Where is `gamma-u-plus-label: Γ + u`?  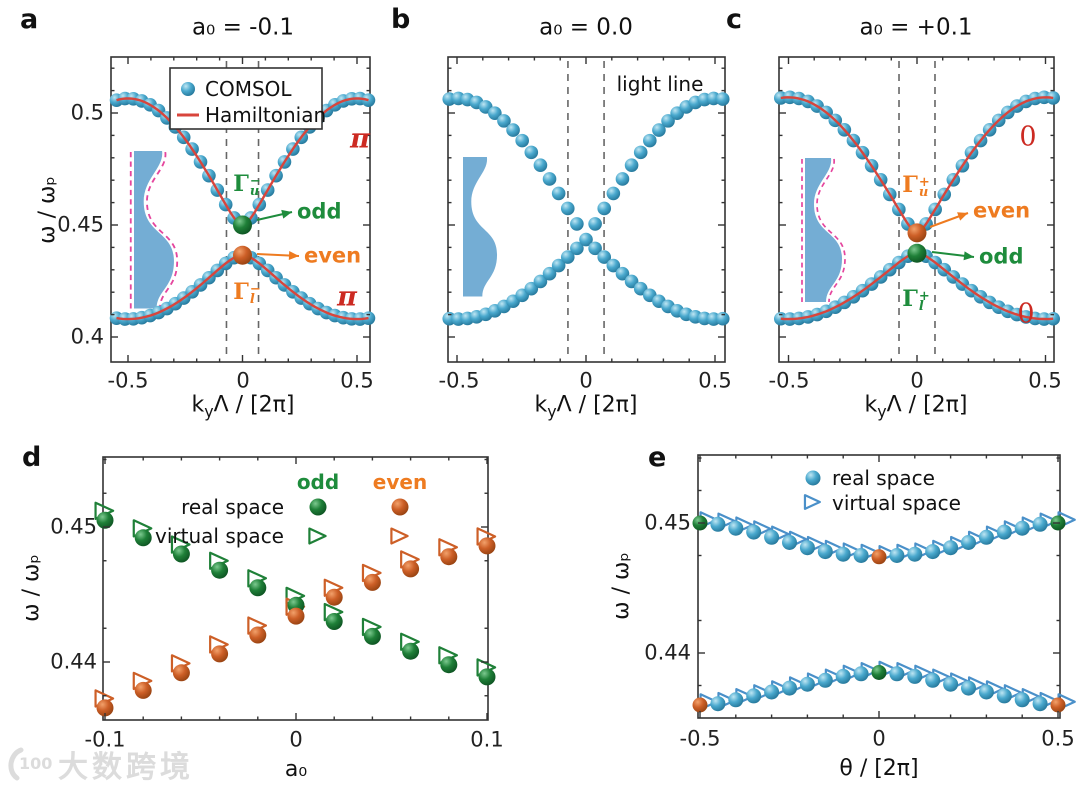 gamma-u-plus-label: Γ + u is located at coordinates (916, 186).